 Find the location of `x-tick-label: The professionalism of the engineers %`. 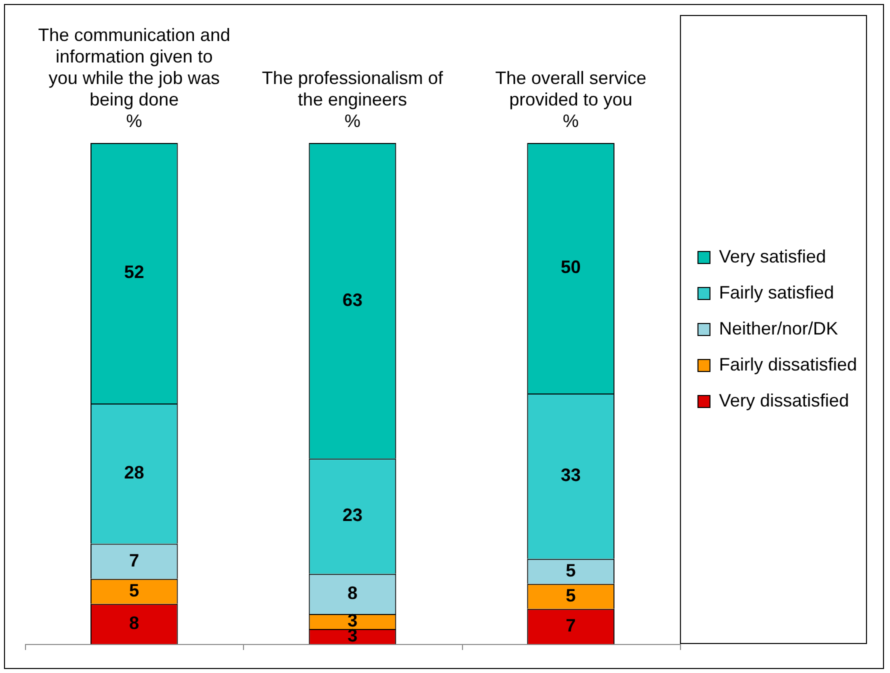

x-tick-label: The professionalism of the engineers % is located at coordinates (353, 100).